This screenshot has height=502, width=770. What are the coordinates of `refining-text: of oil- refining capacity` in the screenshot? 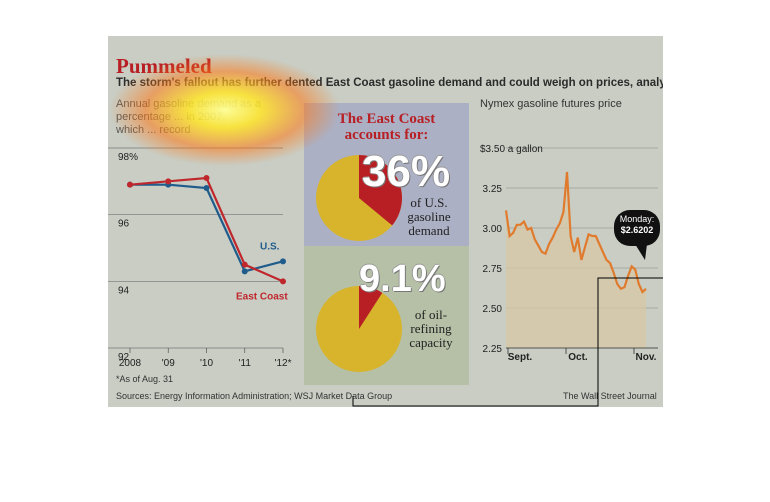 It's located at (431, 329).